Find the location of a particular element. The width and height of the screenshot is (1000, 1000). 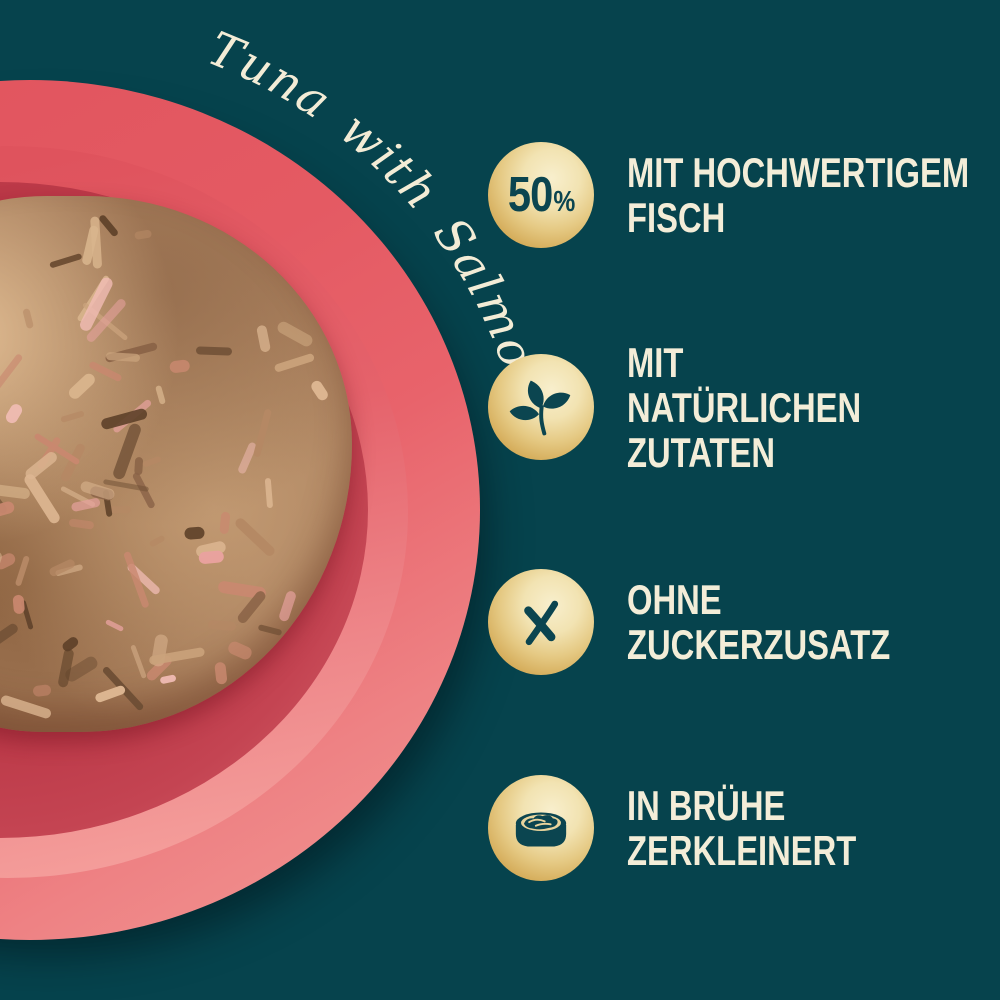

feature-label-line: FISCH is located at coordinates (676, 217).